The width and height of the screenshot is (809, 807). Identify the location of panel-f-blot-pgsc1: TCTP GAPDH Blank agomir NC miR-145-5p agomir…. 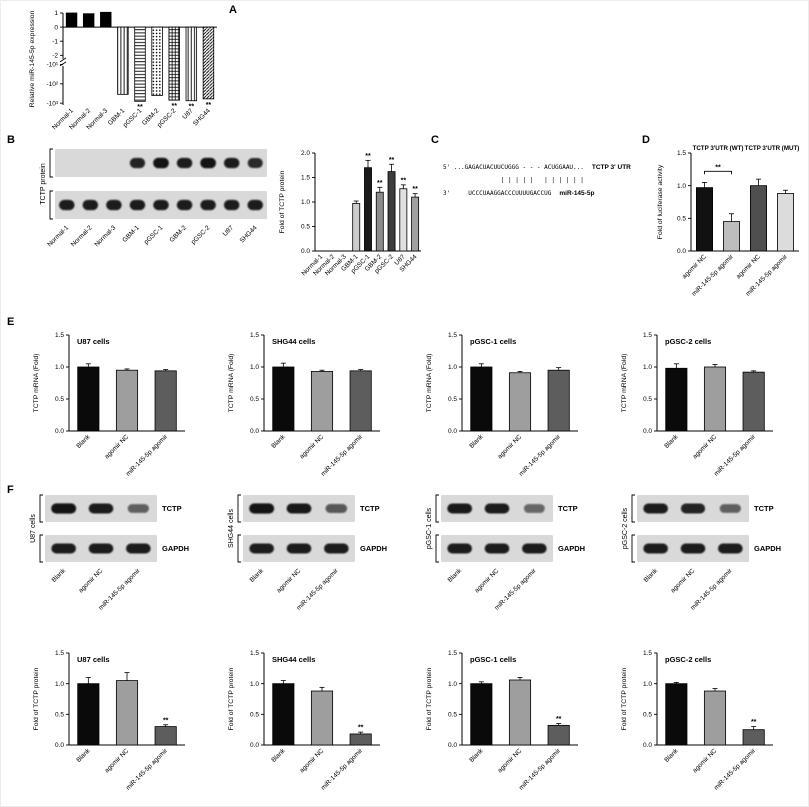
(510, 560).